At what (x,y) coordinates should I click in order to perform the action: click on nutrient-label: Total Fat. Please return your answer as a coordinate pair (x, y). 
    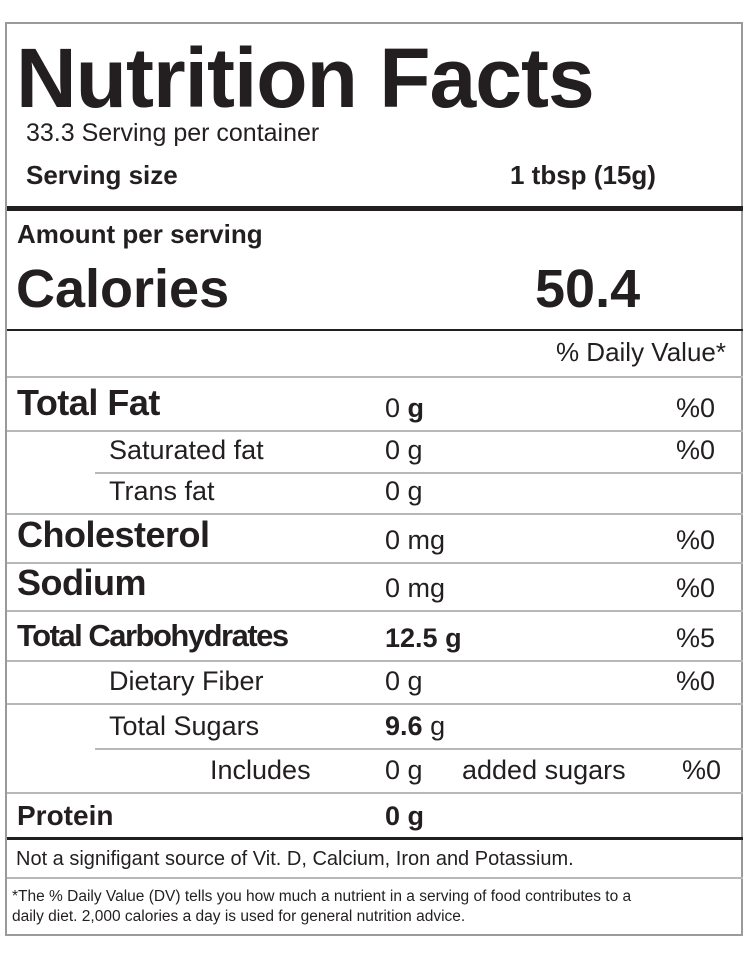
    Looking at the image, I should click on (88, 402).